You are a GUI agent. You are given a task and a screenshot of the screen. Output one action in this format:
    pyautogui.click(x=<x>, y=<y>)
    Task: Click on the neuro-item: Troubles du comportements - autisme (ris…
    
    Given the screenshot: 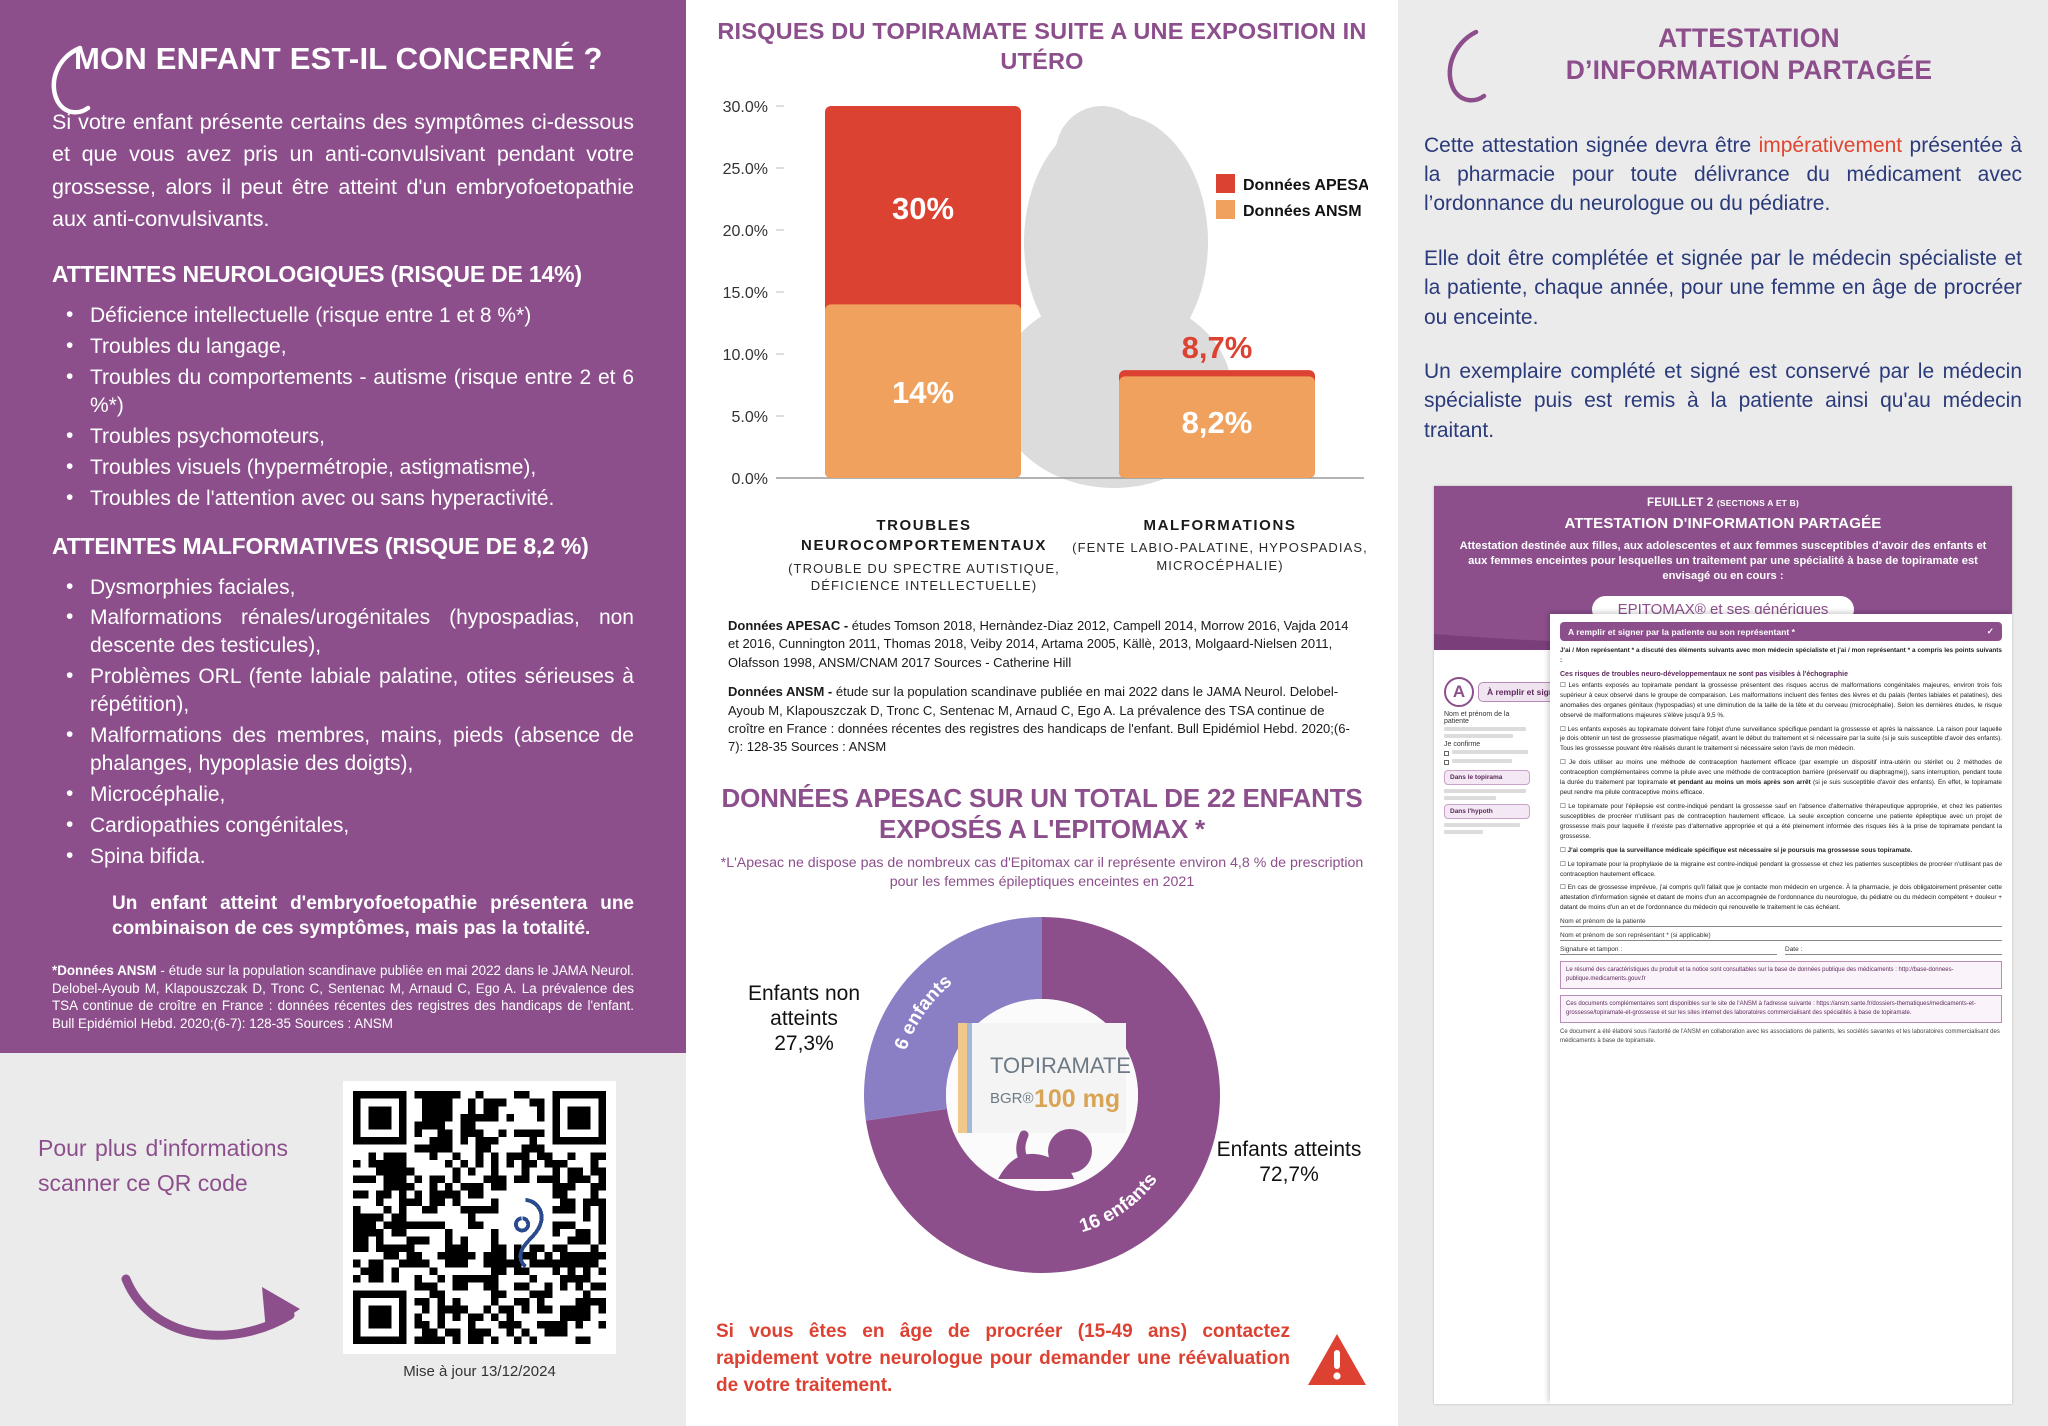 What is the action you would take?
    pyautogui.click(x=343, y=391)
    